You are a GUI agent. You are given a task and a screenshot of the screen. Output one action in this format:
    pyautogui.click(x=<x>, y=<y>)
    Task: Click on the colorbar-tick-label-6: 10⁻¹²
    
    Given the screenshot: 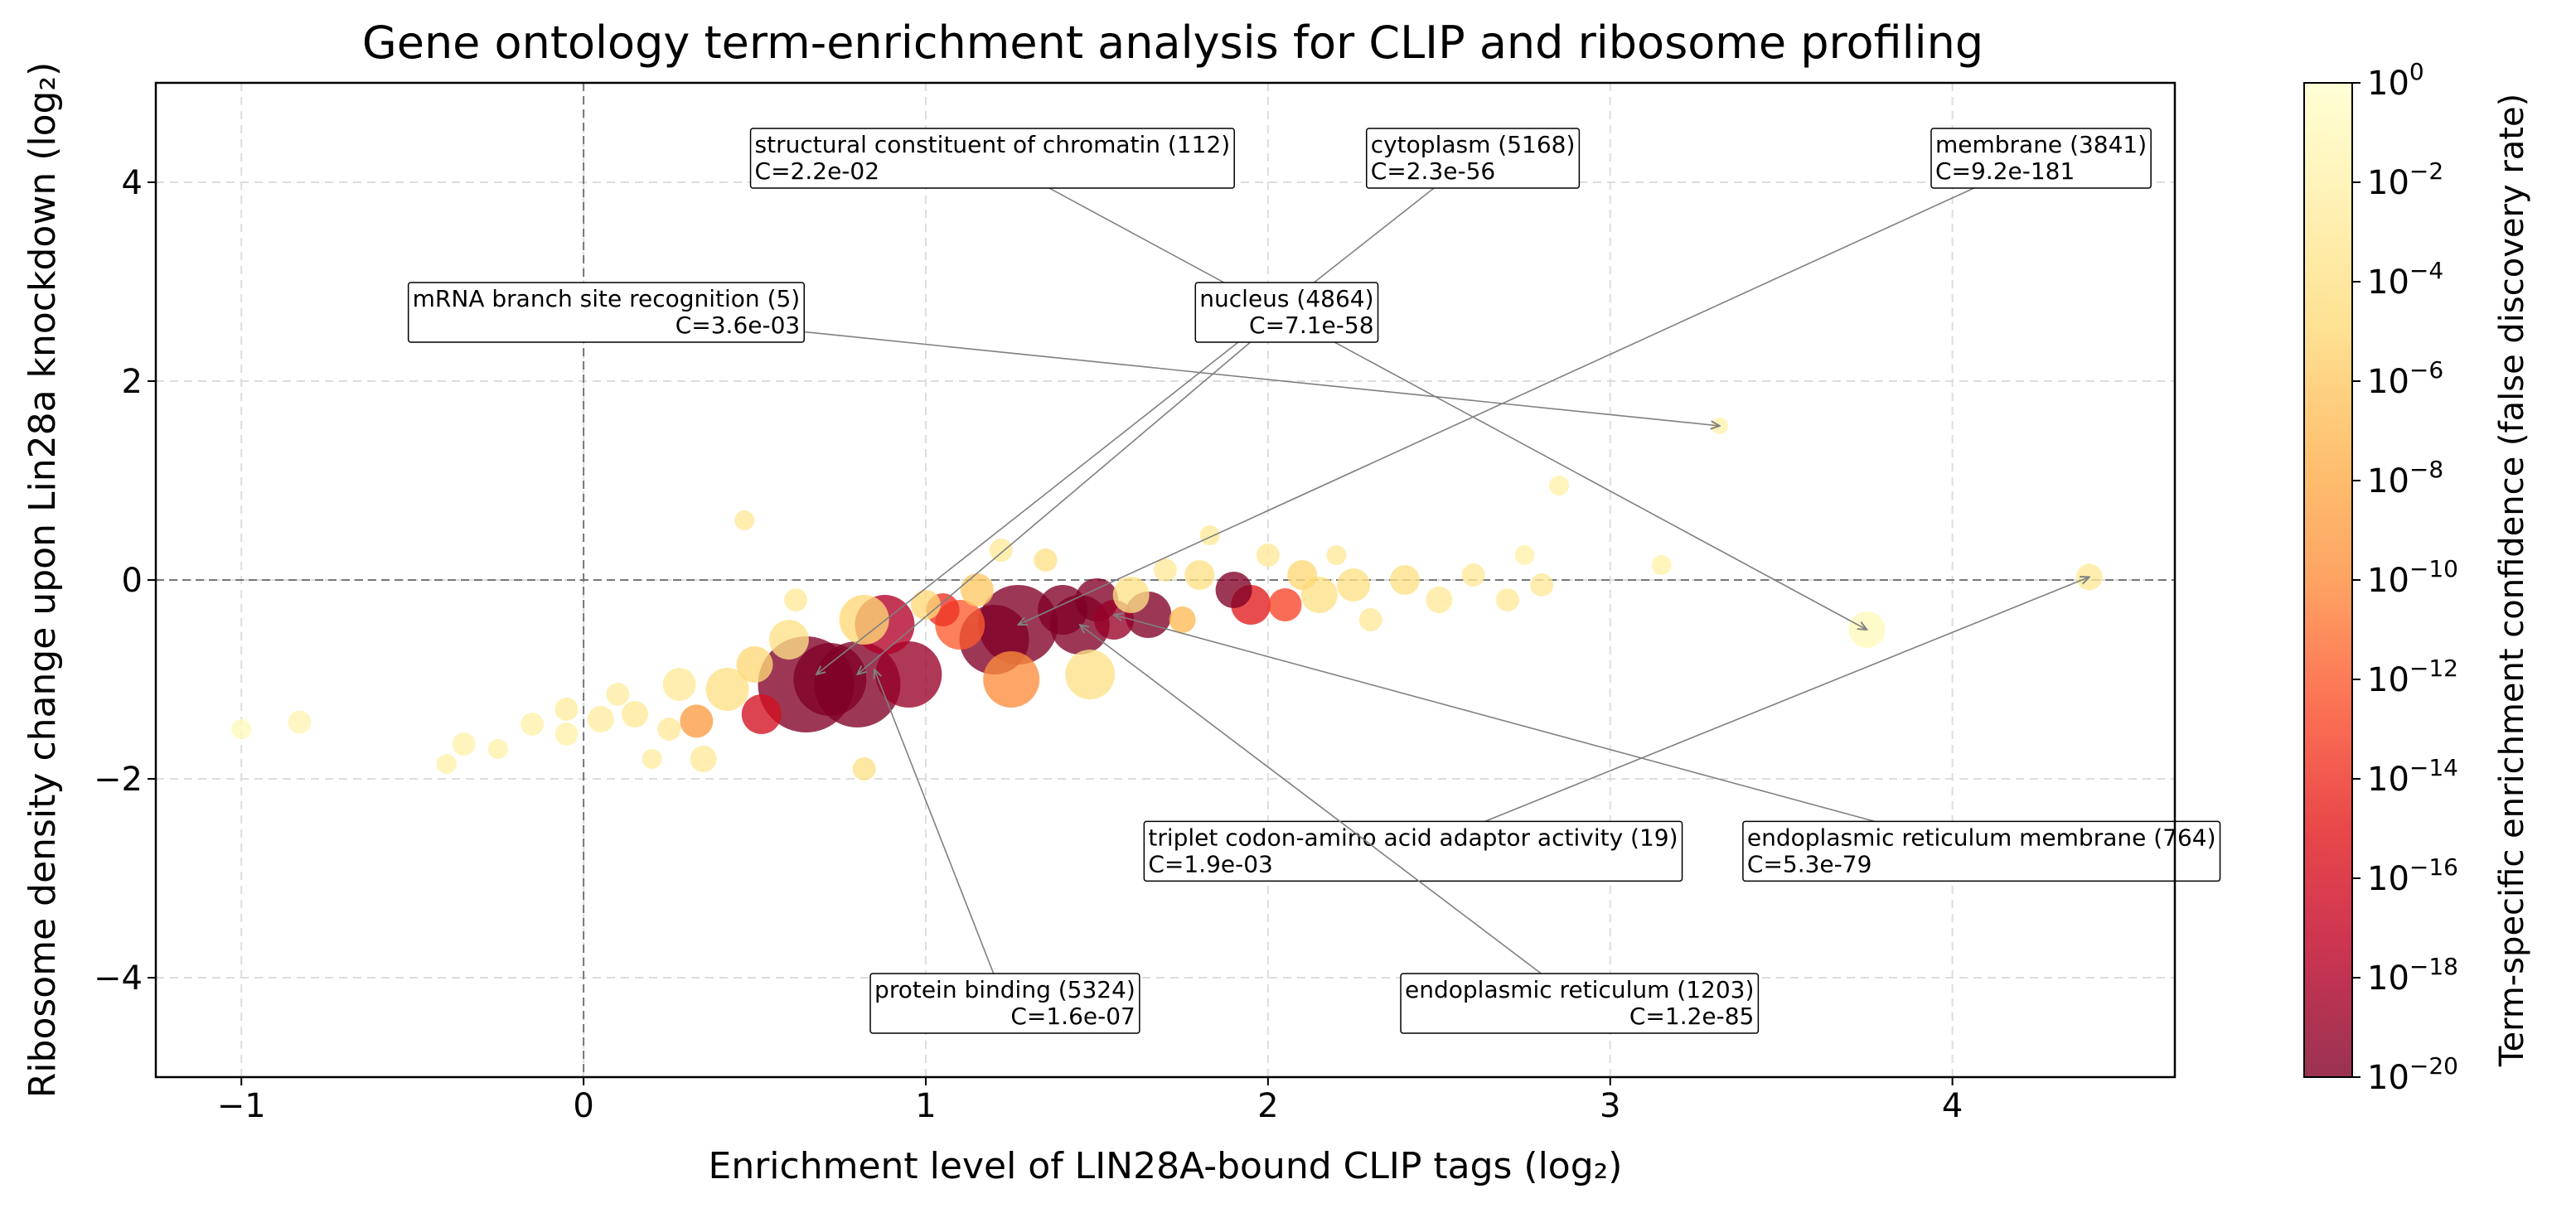 What is the action you would take?
    pyautogui.click(x=2412, y=677)
    